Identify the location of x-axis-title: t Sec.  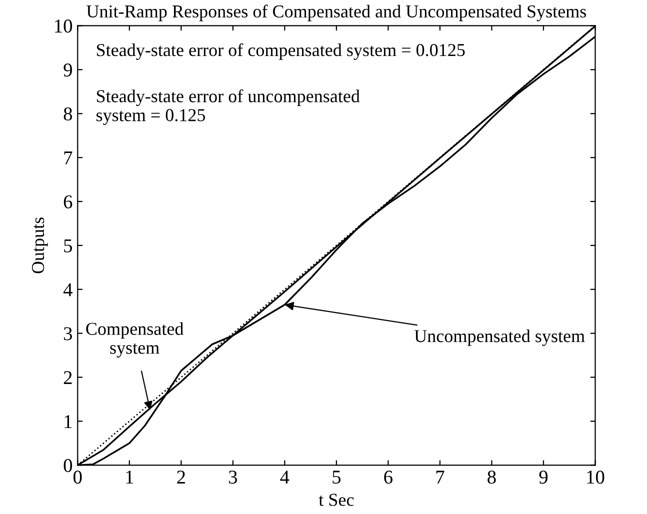
(336, 500).